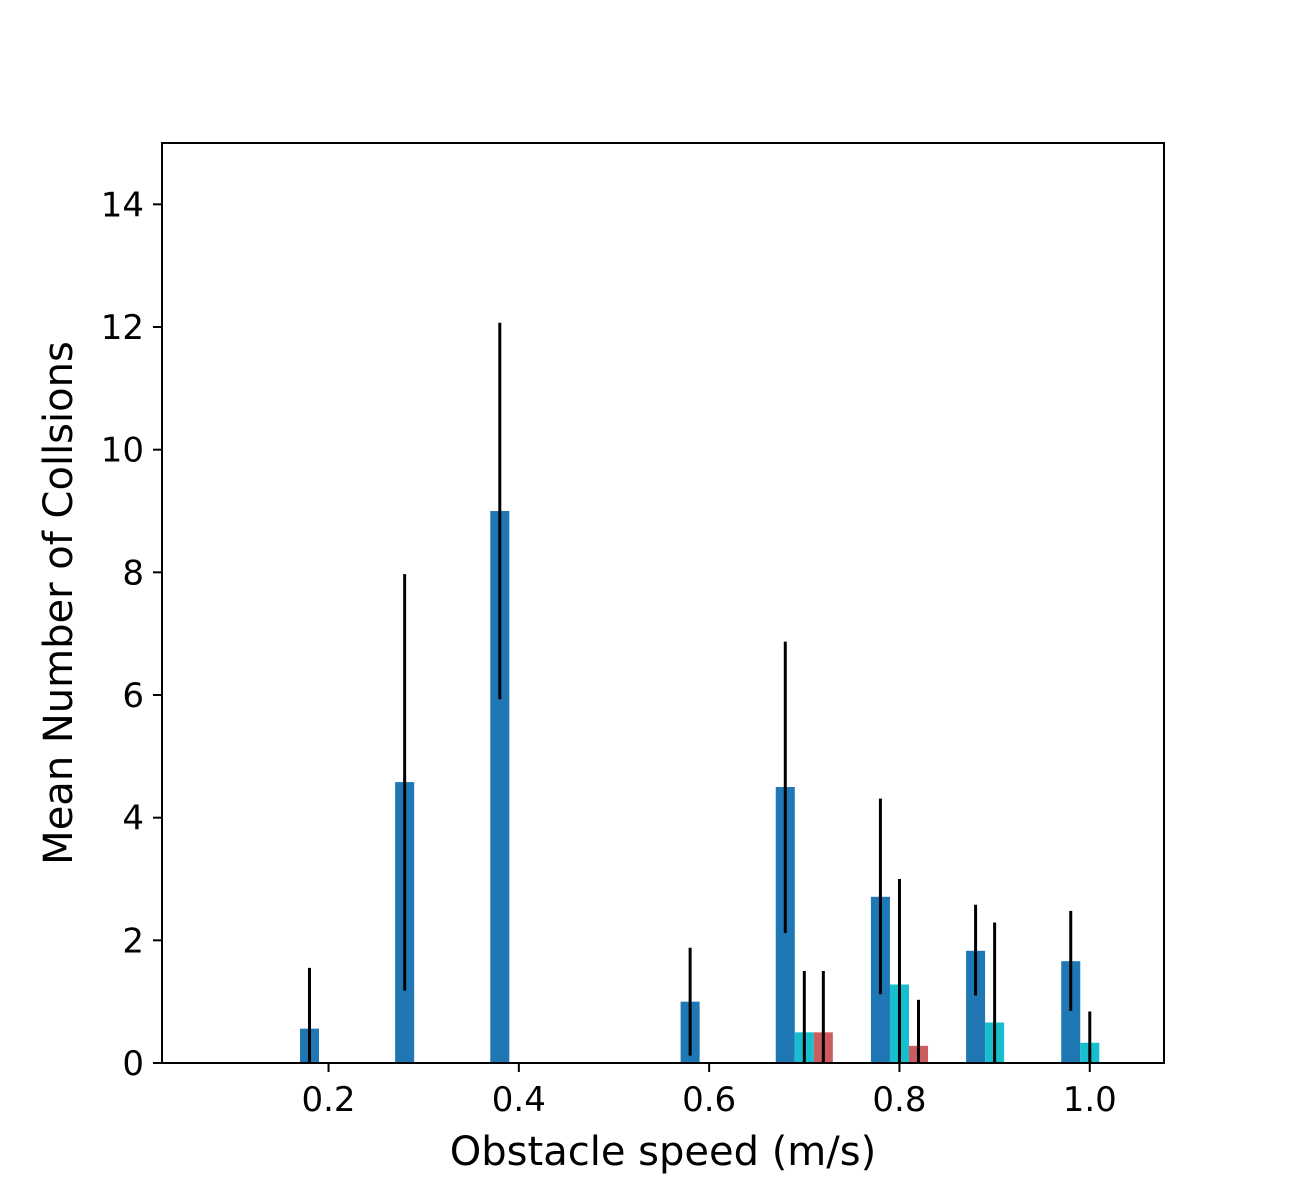  I want to click on y-tick-label: 12, so click(122, 328).